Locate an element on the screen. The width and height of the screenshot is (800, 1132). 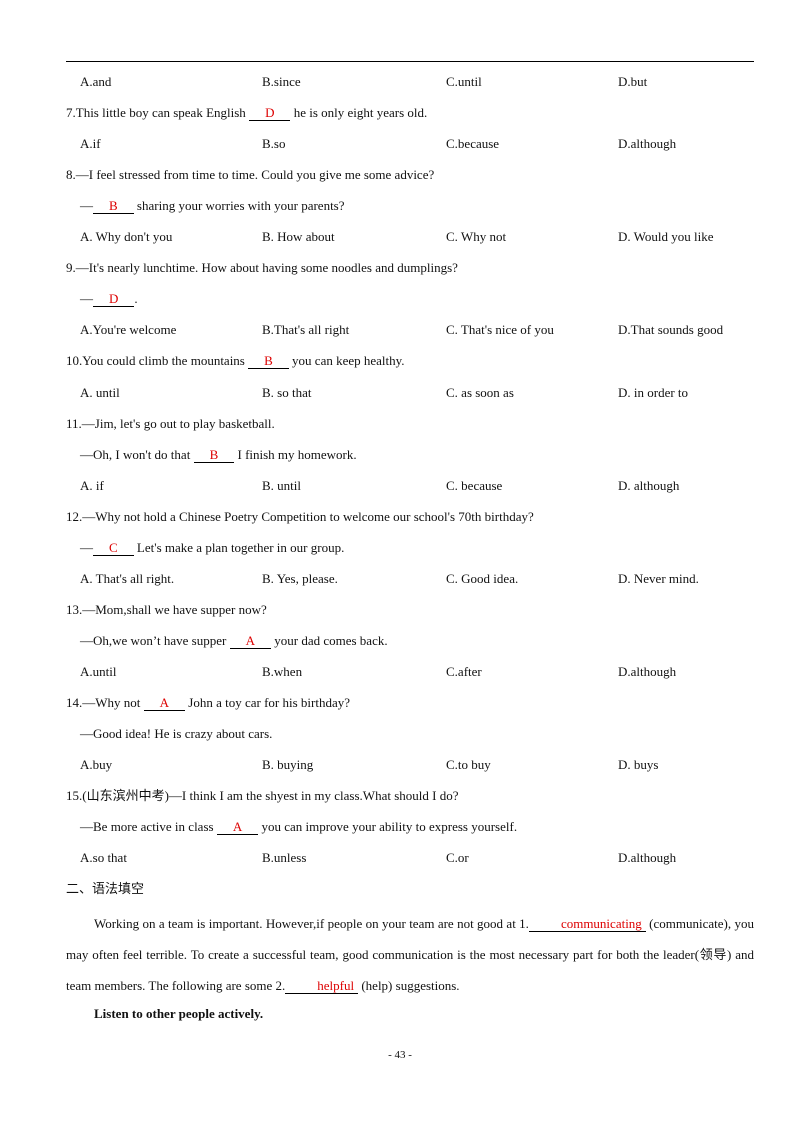
option: C.to buy is located at coordinates (468, 765).